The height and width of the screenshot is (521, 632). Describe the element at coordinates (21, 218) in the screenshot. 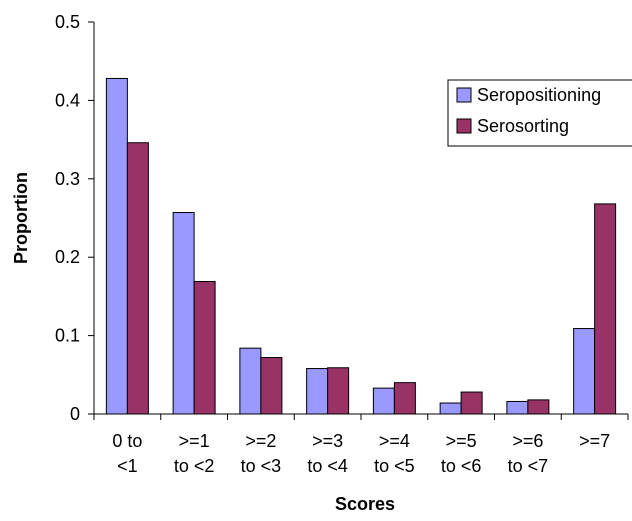

I see `y-axis-title: Proportion` at that location.